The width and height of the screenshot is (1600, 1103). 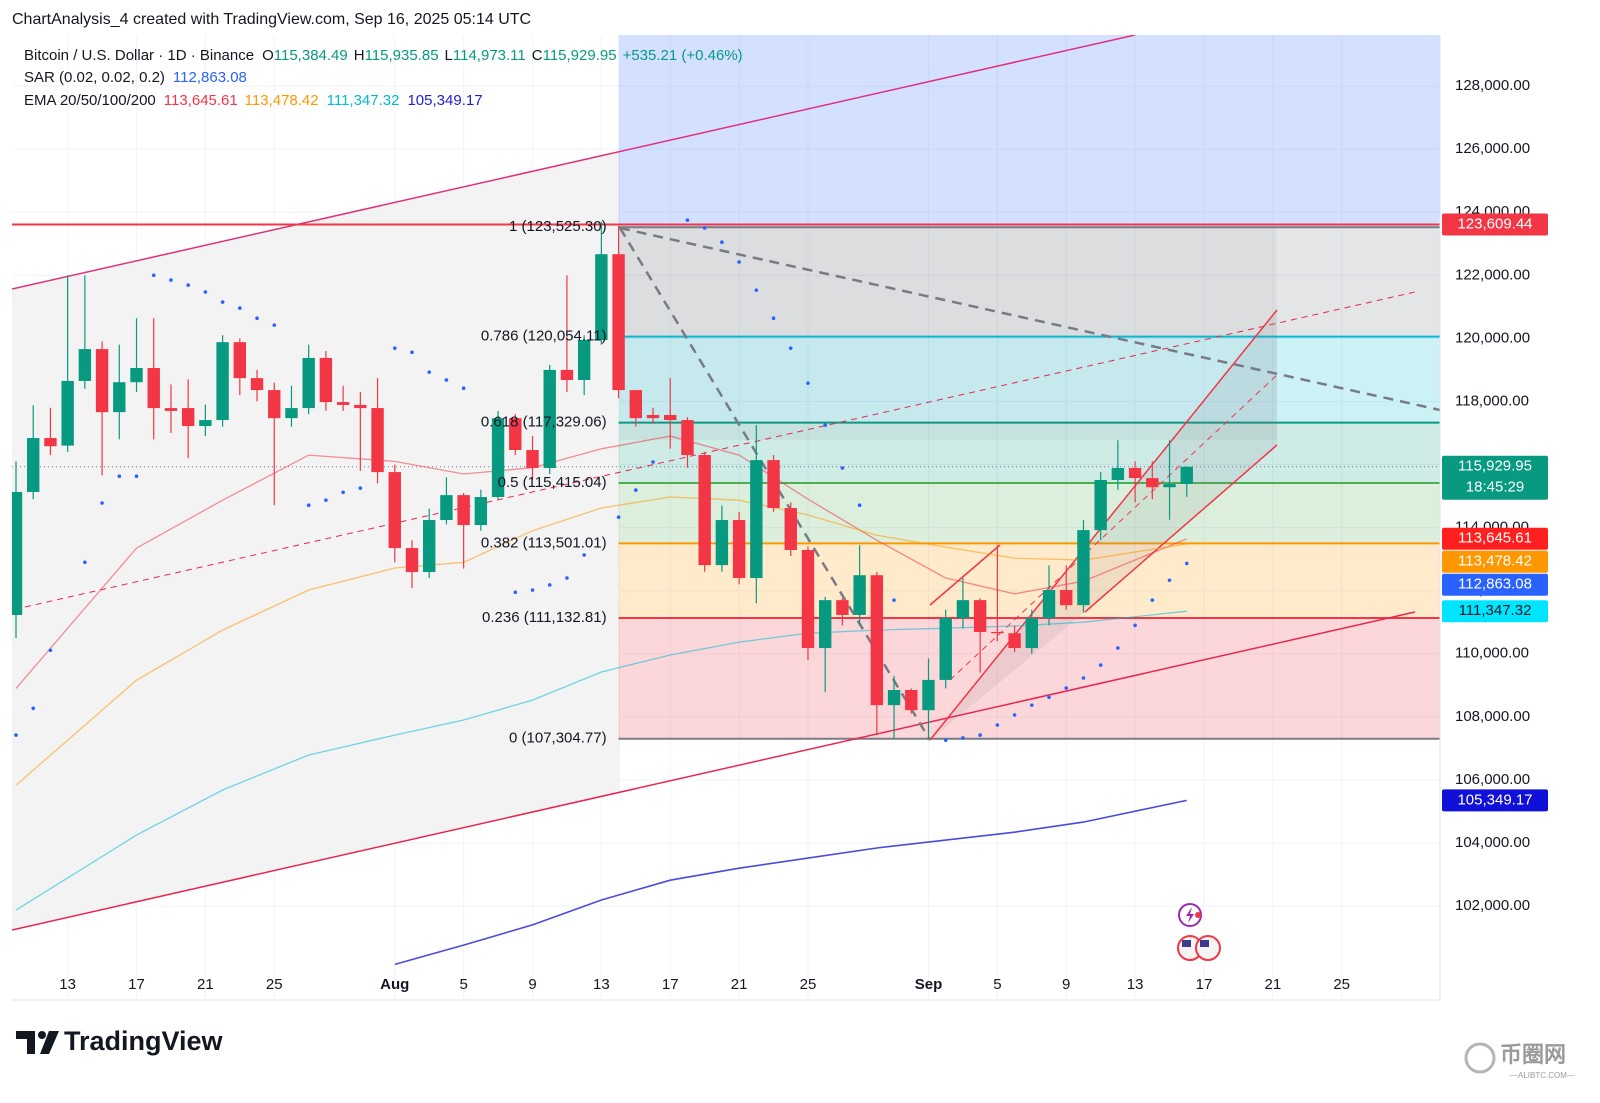 I want to click on y-tick-label: 122,000.00, so click(x=1492, y=274).